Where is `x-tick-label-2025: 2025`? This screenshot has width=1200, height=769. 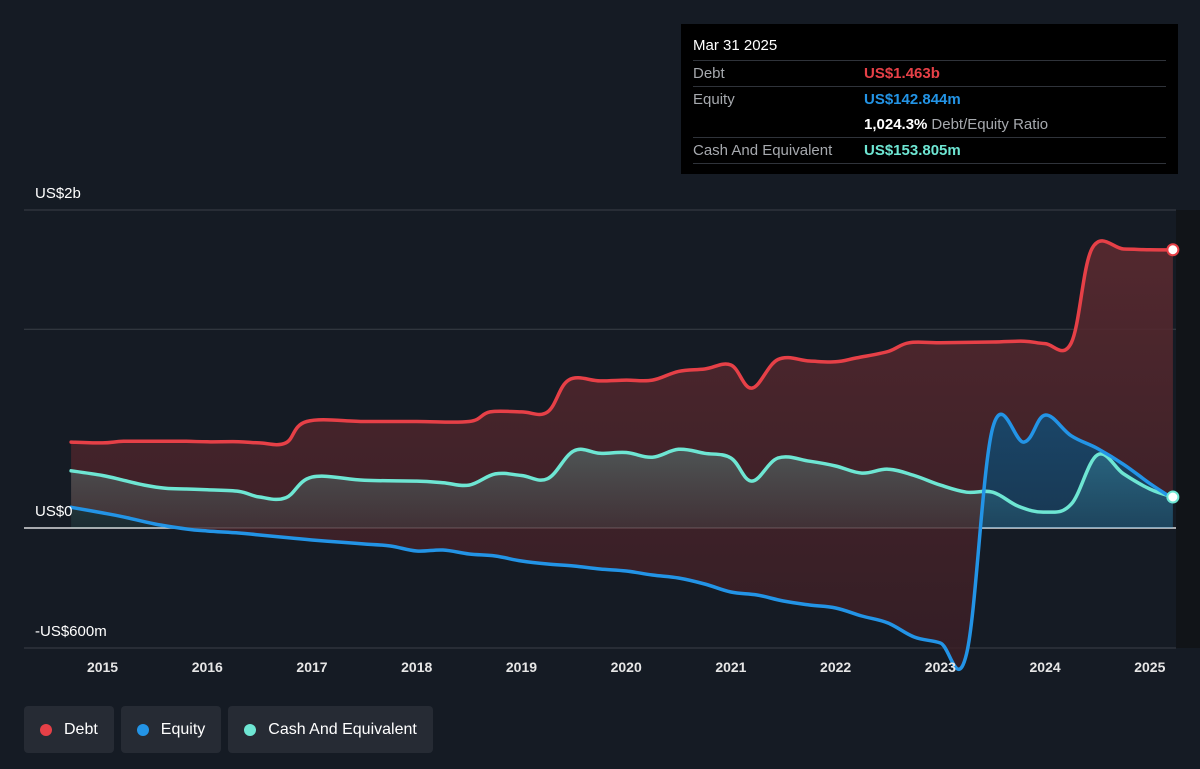
x-tick-label-2025: 2025 is located at coordinates (1149, 667).